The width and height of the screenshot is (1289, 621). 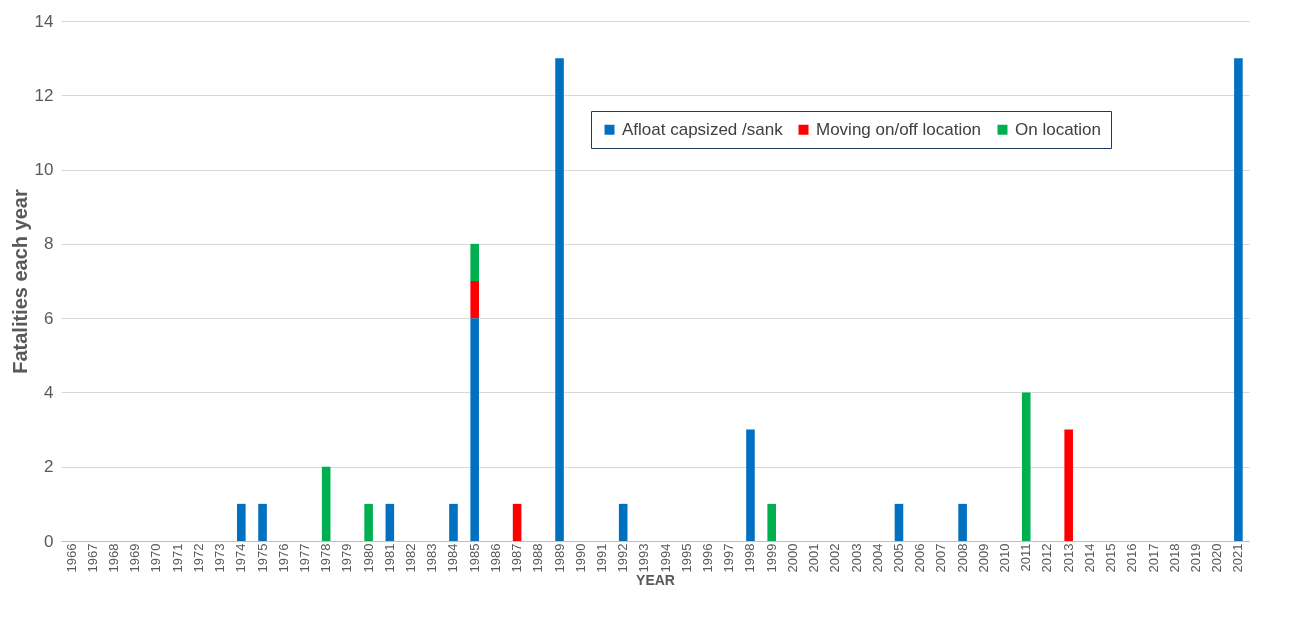 What do you see at coordinates (538, 558) in the screenshot?
I see `x-tick-label: 1988` at bounding box center [538, 558].